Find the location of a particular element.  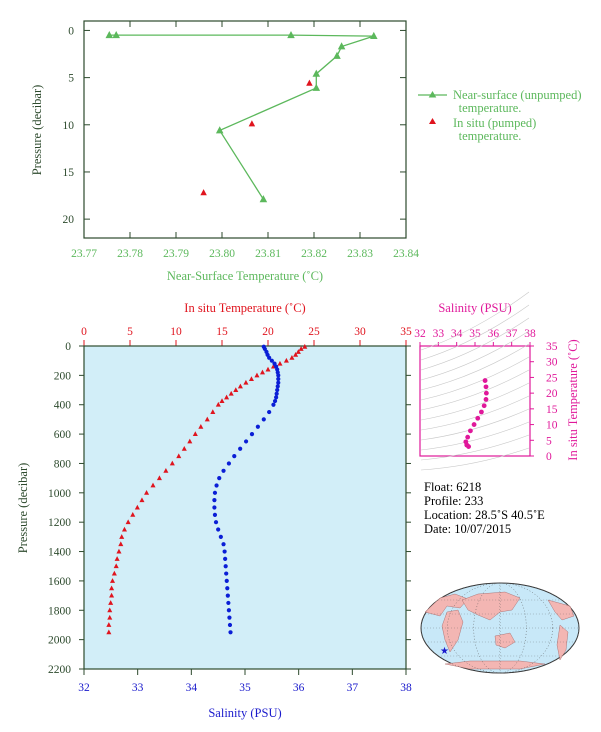

in-situ-temperature-axis-title: In situ Temperature (˚C) is located at coordinates (244, 308).